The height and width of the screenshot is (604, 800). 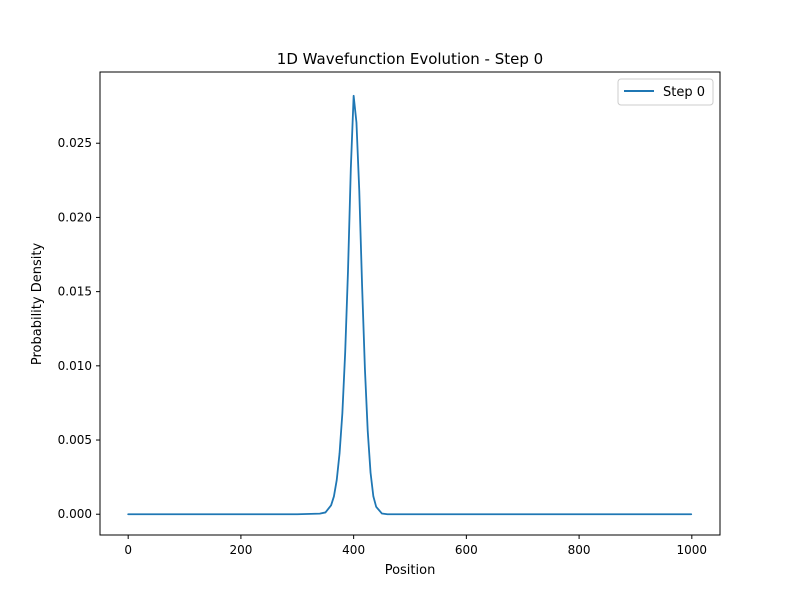 I want to click on x-tick-label: 600, so click(x=466, y=550).